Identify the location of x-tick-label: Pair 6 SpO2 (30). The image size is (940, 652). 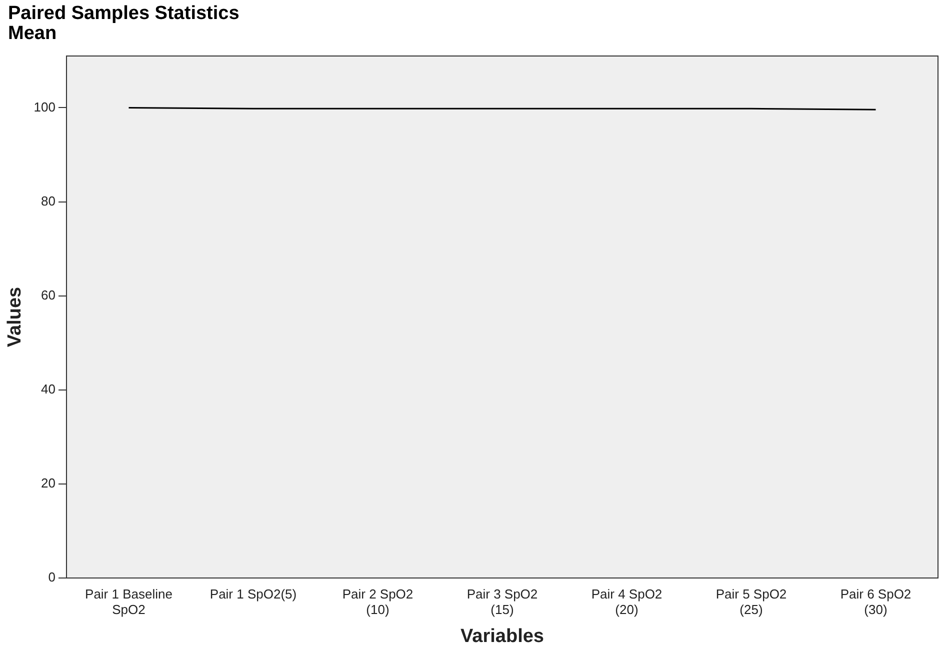
(876, 601).